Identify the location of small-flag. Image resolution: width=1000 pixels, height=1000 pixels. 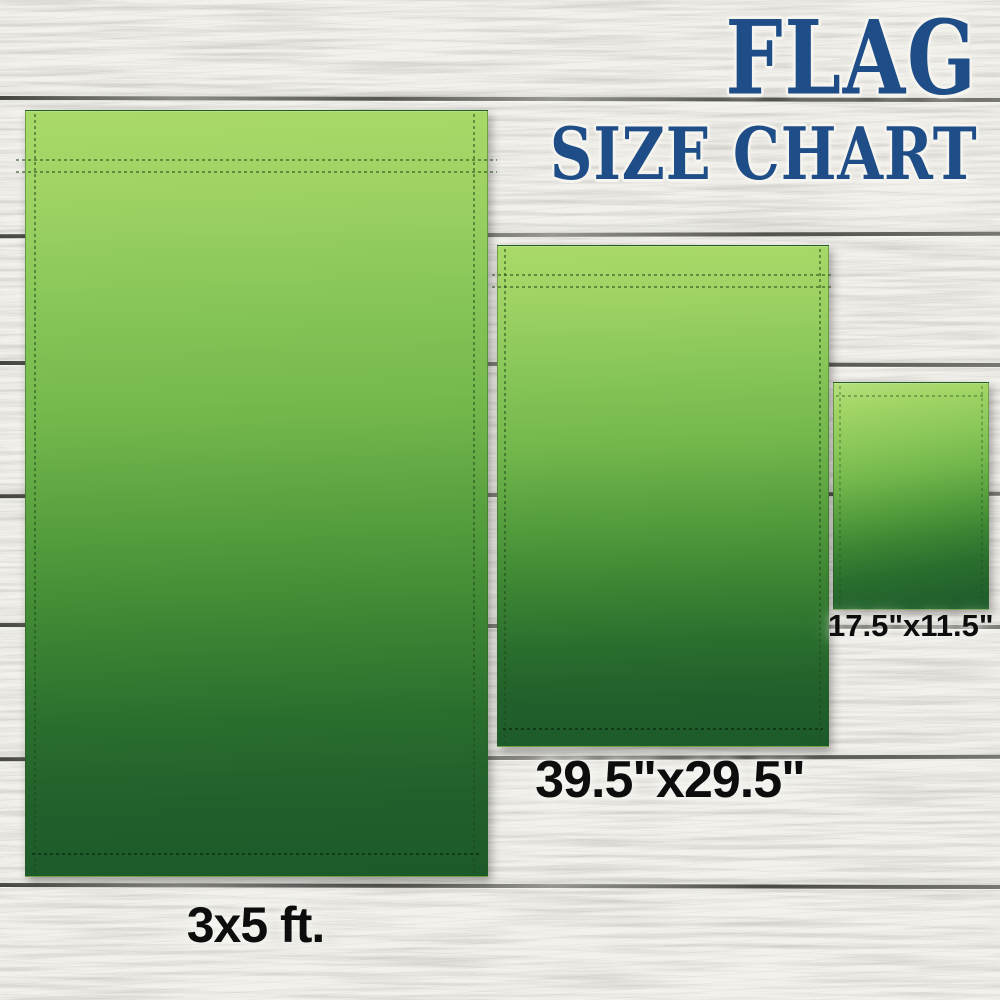
(911, 496).